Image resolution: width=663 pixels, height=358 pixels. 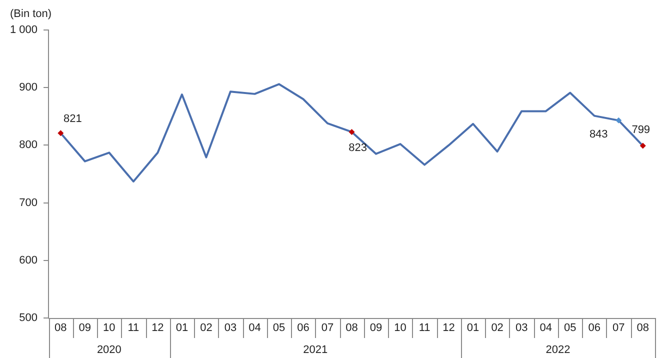 What do you see at coordinates (28, 318) in the screenshot?
I see `y-tick-label: 500` at bounding box center [28, 318].